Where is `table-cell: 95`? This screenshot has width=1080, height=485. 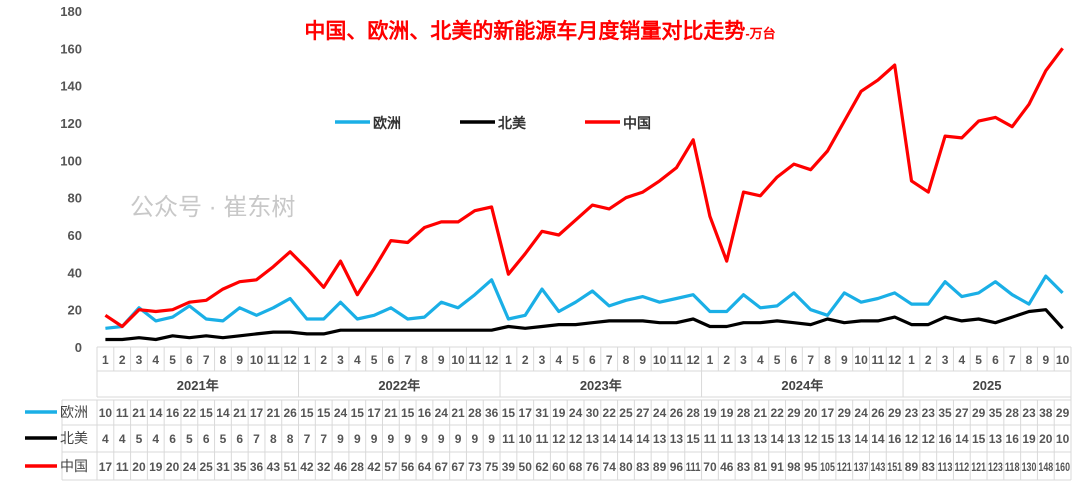 table-cell: 95 is located at coordinates (811, 467).